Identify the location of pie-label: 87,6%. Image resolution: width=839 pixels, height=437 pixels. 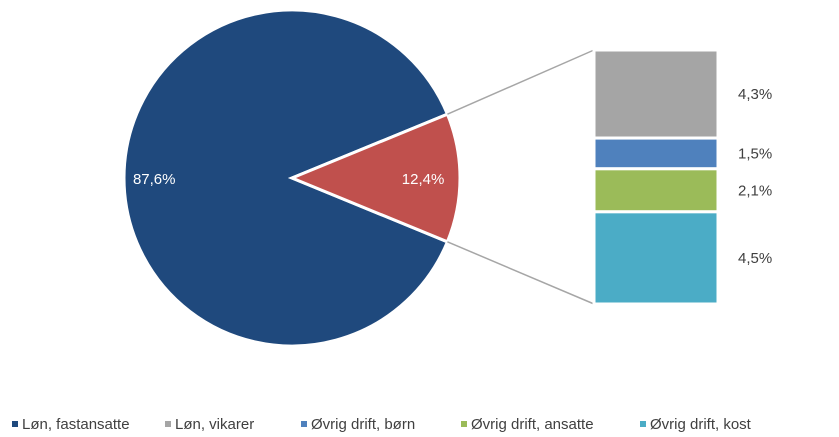
(154, 179).